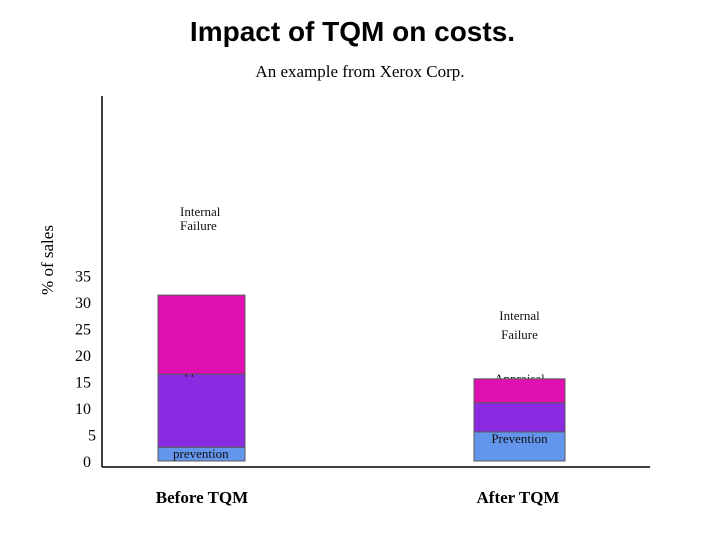 This screenshot has width=720, height=540. What do you see at coordinates (83, 330) in the screenshot?
I see `y-tick-label: 25` at bounding box center [83, 330].